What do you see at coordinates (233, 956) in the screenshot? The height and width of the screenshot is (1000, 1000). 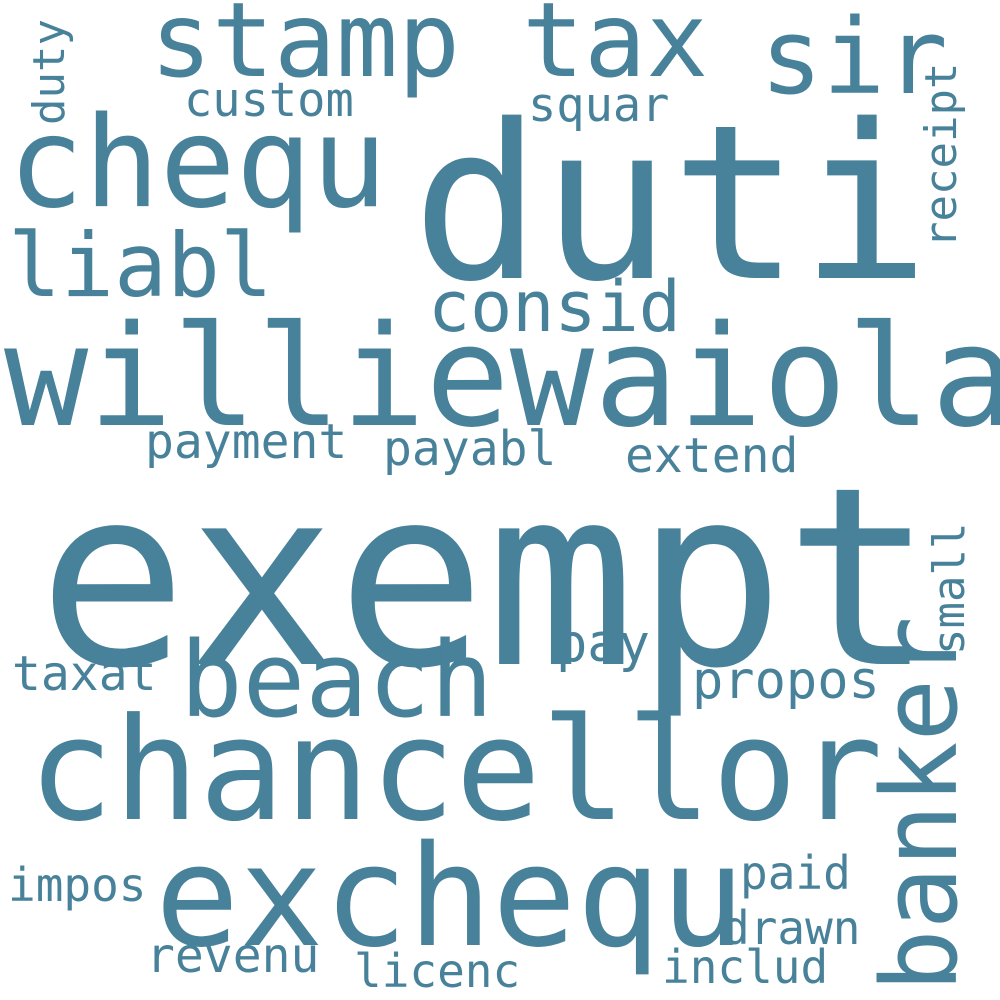 I see `word-revenu: revenu` at bounding box center [233, 956].